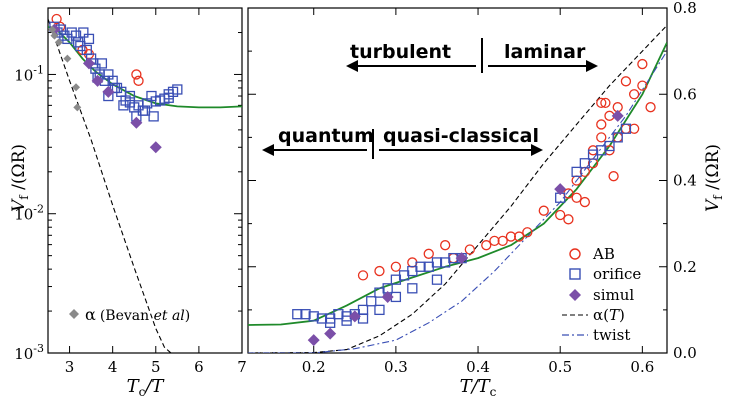  What do you see at coordinates (29, 213) in the screenshot?
I see `left-ytick-label: 10⁻²` at bounding box center [29, 213].